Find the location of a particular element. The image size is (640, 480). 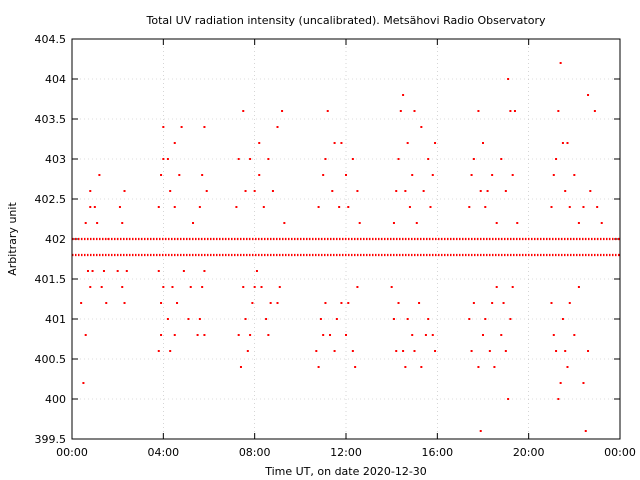

y-tick-label: 402 is located at coordinates (55, 239).